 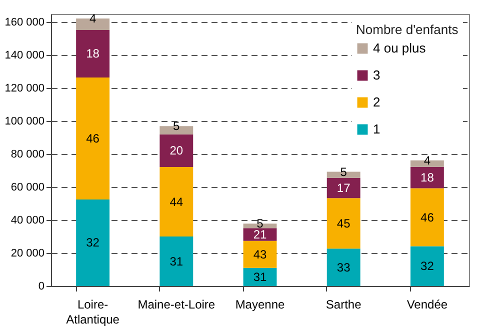 What do you see at coordinates (27, 254) in the screenshot?
I see `y-tick-label: 20 000` at bounding box center [27, 254].